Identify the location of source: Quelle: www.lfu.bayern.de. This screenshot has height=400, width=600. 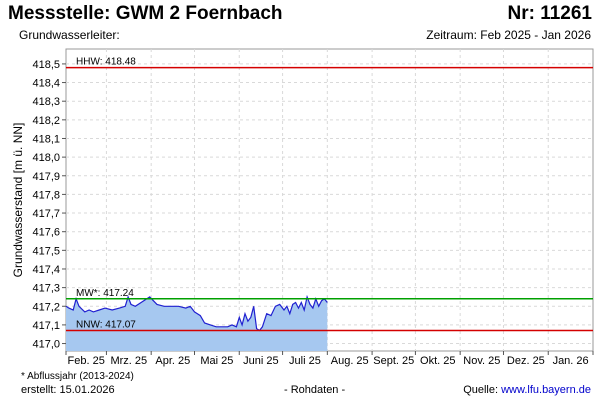
(527, 390).